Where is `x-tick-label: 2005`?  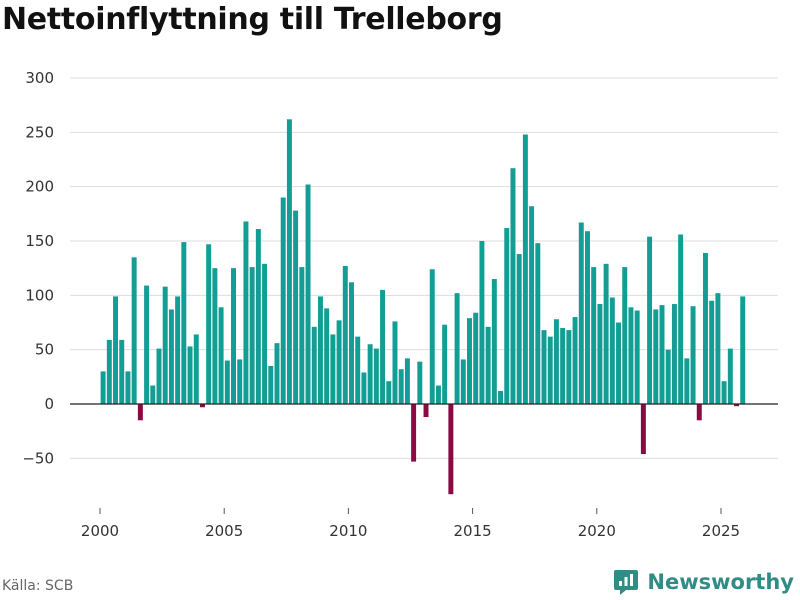
x-tick-label: 2005 is located at coordinates (224, 531).